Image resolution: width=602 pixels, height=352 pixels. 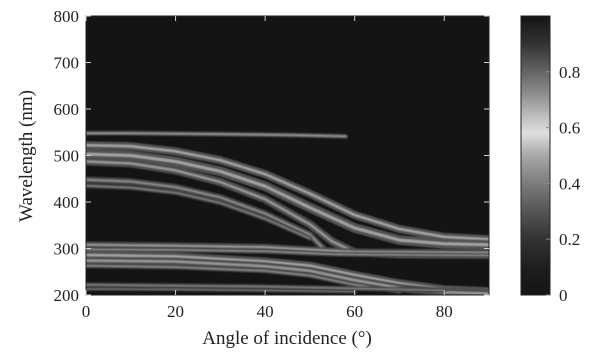 I want to click on x-tick-label: 60, so click(x=354, y=311).